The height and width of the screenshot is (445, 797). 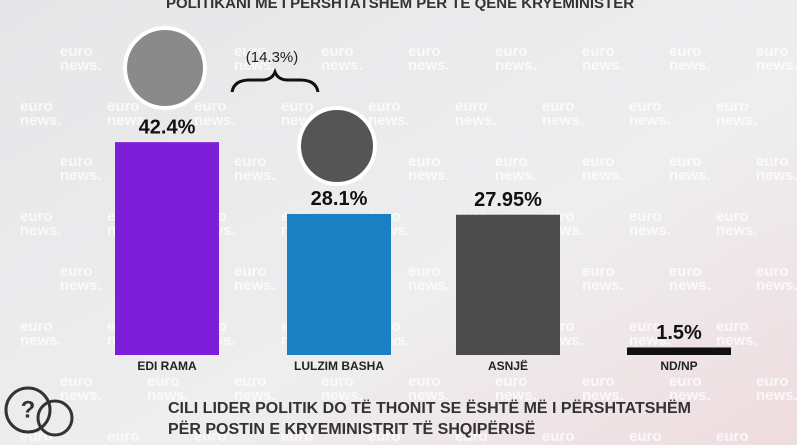 What do you see at coordinates (167, 366) in the screenshot?
I see `category-label: EDI RAMA` at bounding box center [167, 366].